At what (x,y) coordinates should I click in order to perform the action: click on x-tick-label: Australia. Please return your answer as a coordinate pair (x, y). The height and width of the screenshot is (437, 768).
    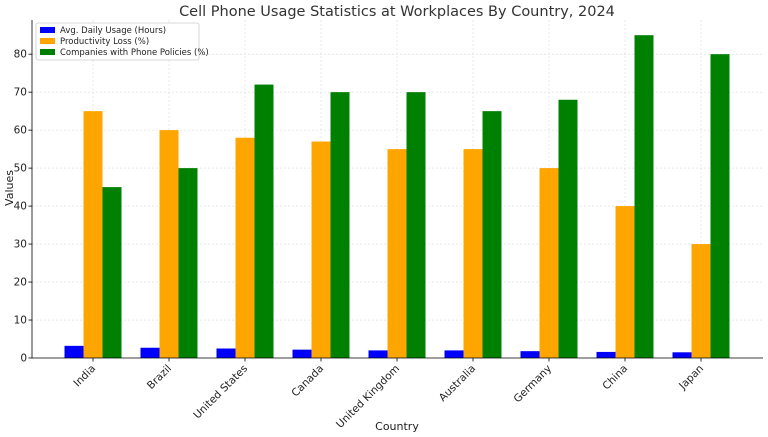
    Looking at the image, I should click on (457, 383).